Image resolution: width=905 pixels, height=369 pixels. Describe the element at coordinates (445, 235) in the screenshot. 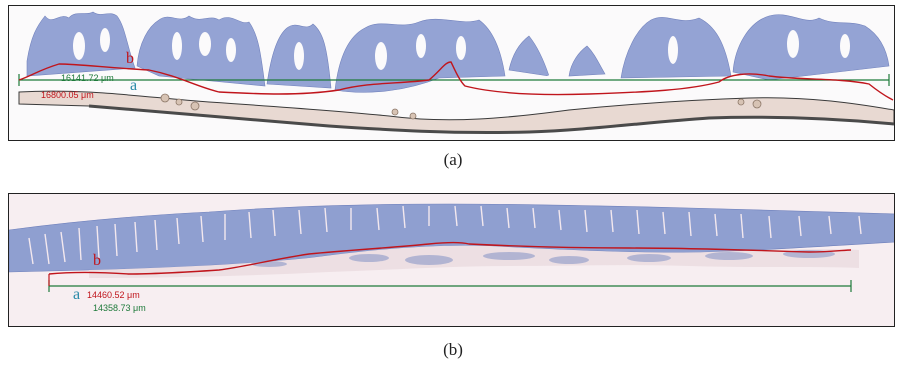

I see `crypt-texture-b` at that location.